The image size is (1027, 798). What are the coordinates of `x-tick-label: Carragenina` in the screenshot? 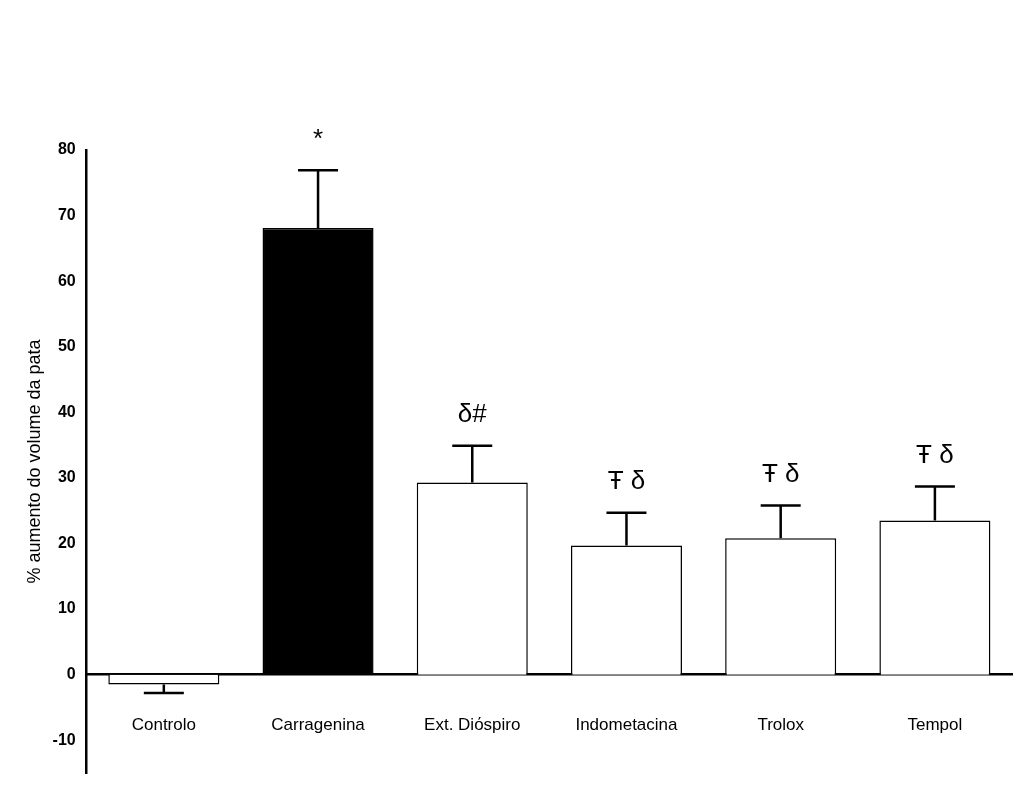 It's located at (318, 724).